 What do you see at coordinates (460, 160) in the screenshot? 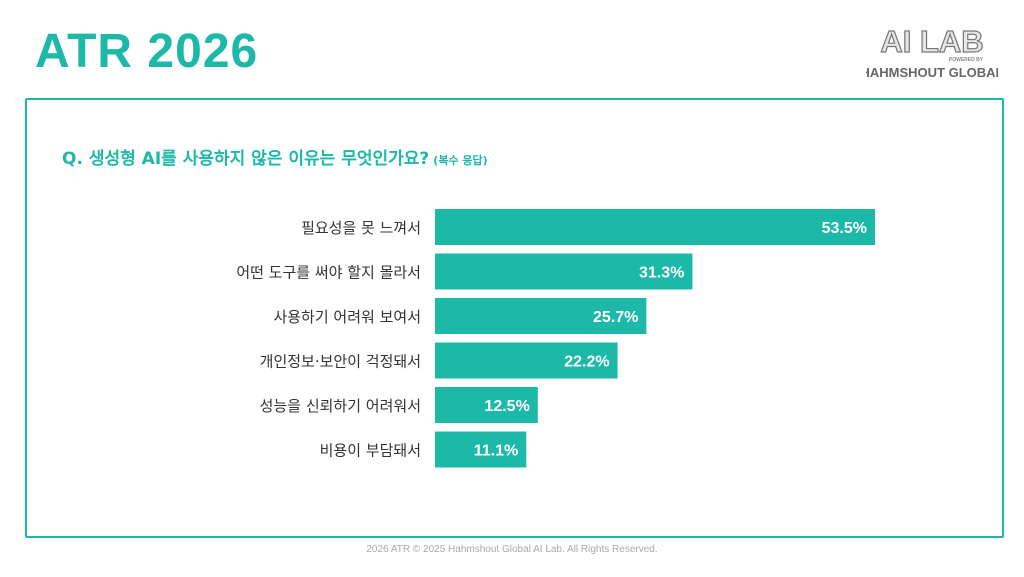
I see `question-note: (복수 응답)` at bounding box center [460, 160].